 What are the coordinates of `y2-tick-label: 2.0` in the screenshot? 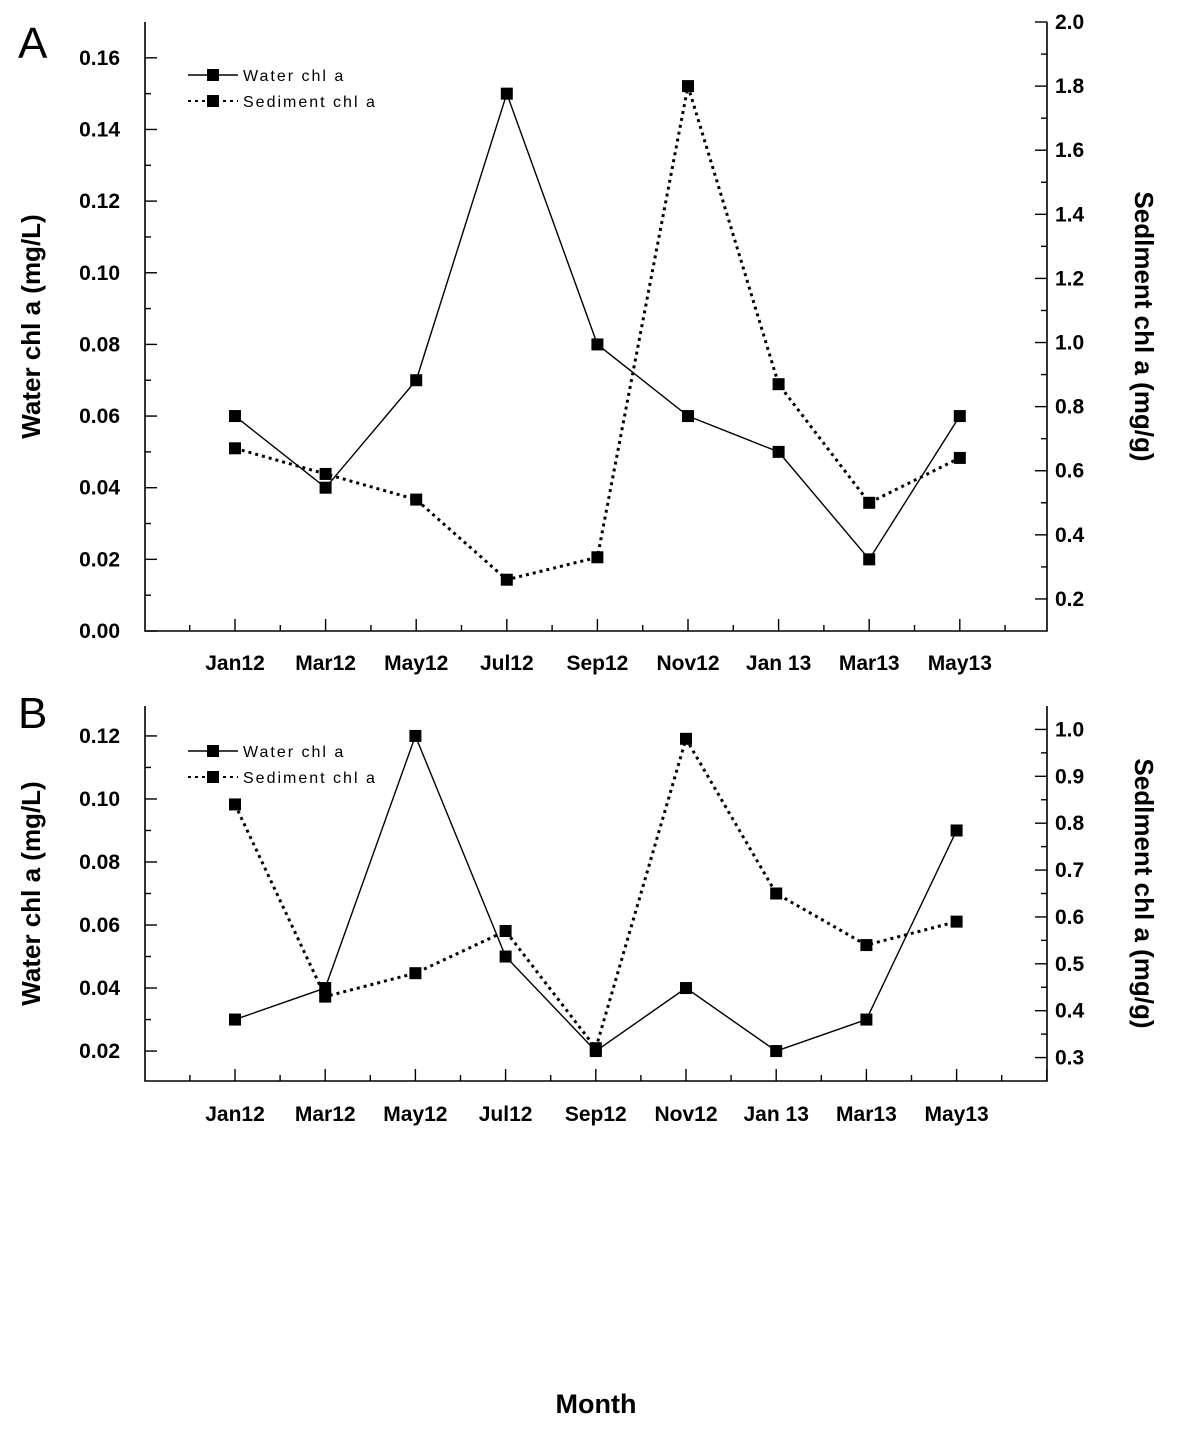 It's located at (1069, 22).